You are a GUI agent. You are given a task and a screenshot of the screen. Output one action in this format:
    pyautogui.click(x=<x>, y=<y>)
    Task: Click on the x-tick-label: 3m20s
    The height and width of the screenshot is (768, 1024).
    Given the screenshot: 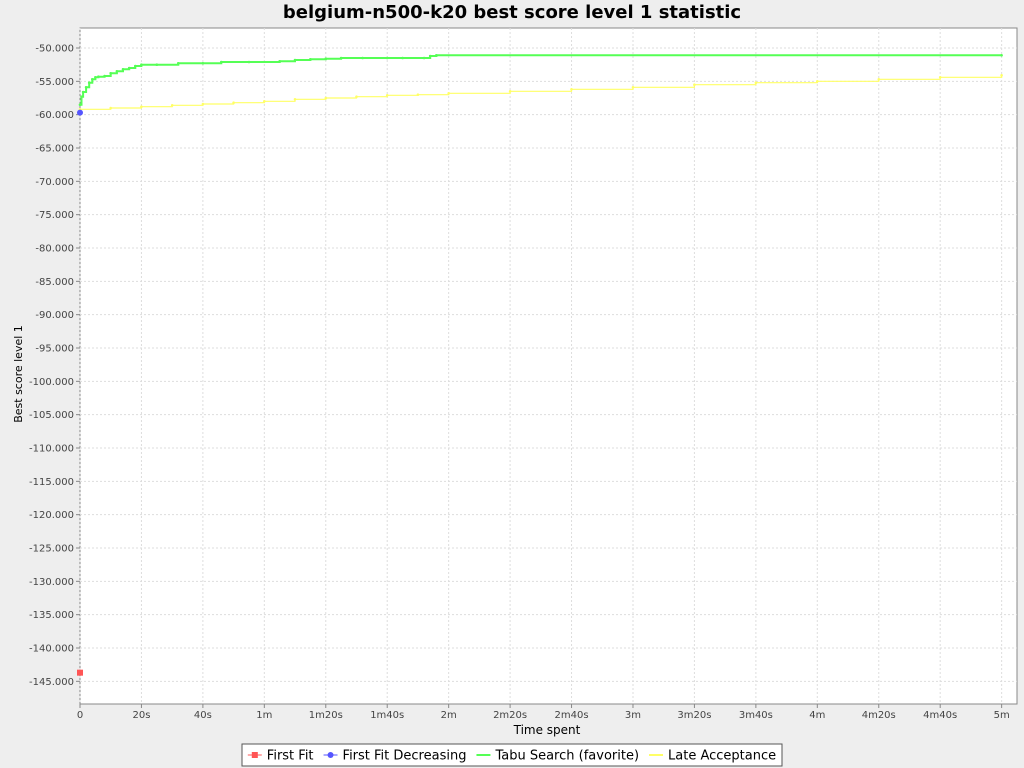 What is the action you would take?
    pyautogui.click(x=694, y=715)
    